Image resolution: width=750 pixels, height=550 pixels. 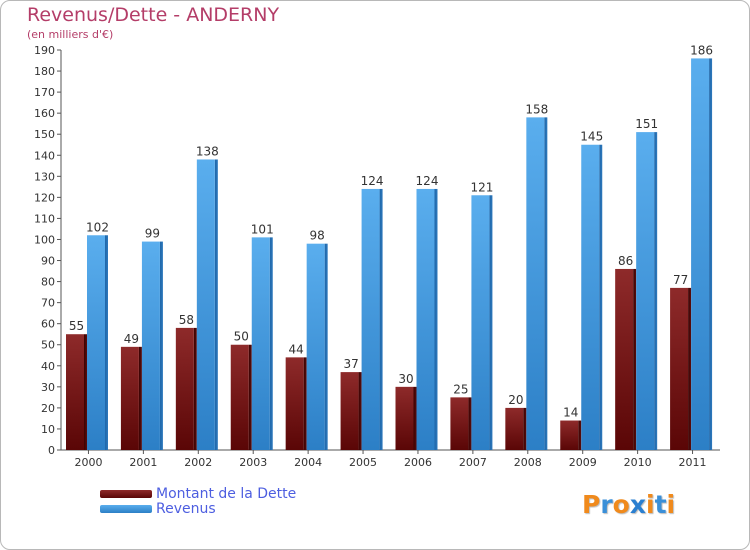 I want to click on chart-title: Revenus/Dette - ANDERNY, so click(x=153, y=15).